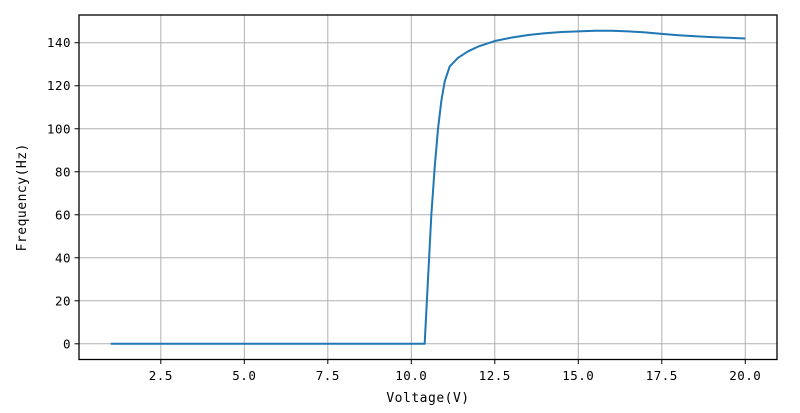 The width and height of the screenshot is (800, 413). What do you see at coordinates (59, 85) in the screenshot?
I see `y-tick-label: 120` at bounding box center [59, 85].